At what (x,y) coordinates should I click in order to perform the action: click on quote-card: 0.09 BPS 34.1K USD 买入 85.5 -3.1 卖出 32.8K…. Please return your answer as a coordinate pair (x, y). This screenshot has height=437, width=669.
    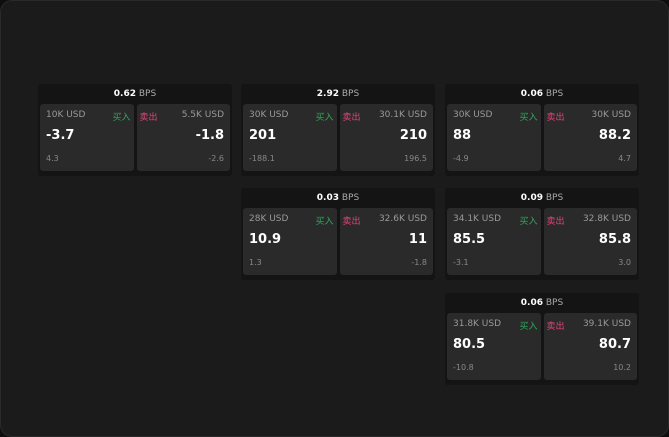
    Looking at the image, I should click on (542, 234).